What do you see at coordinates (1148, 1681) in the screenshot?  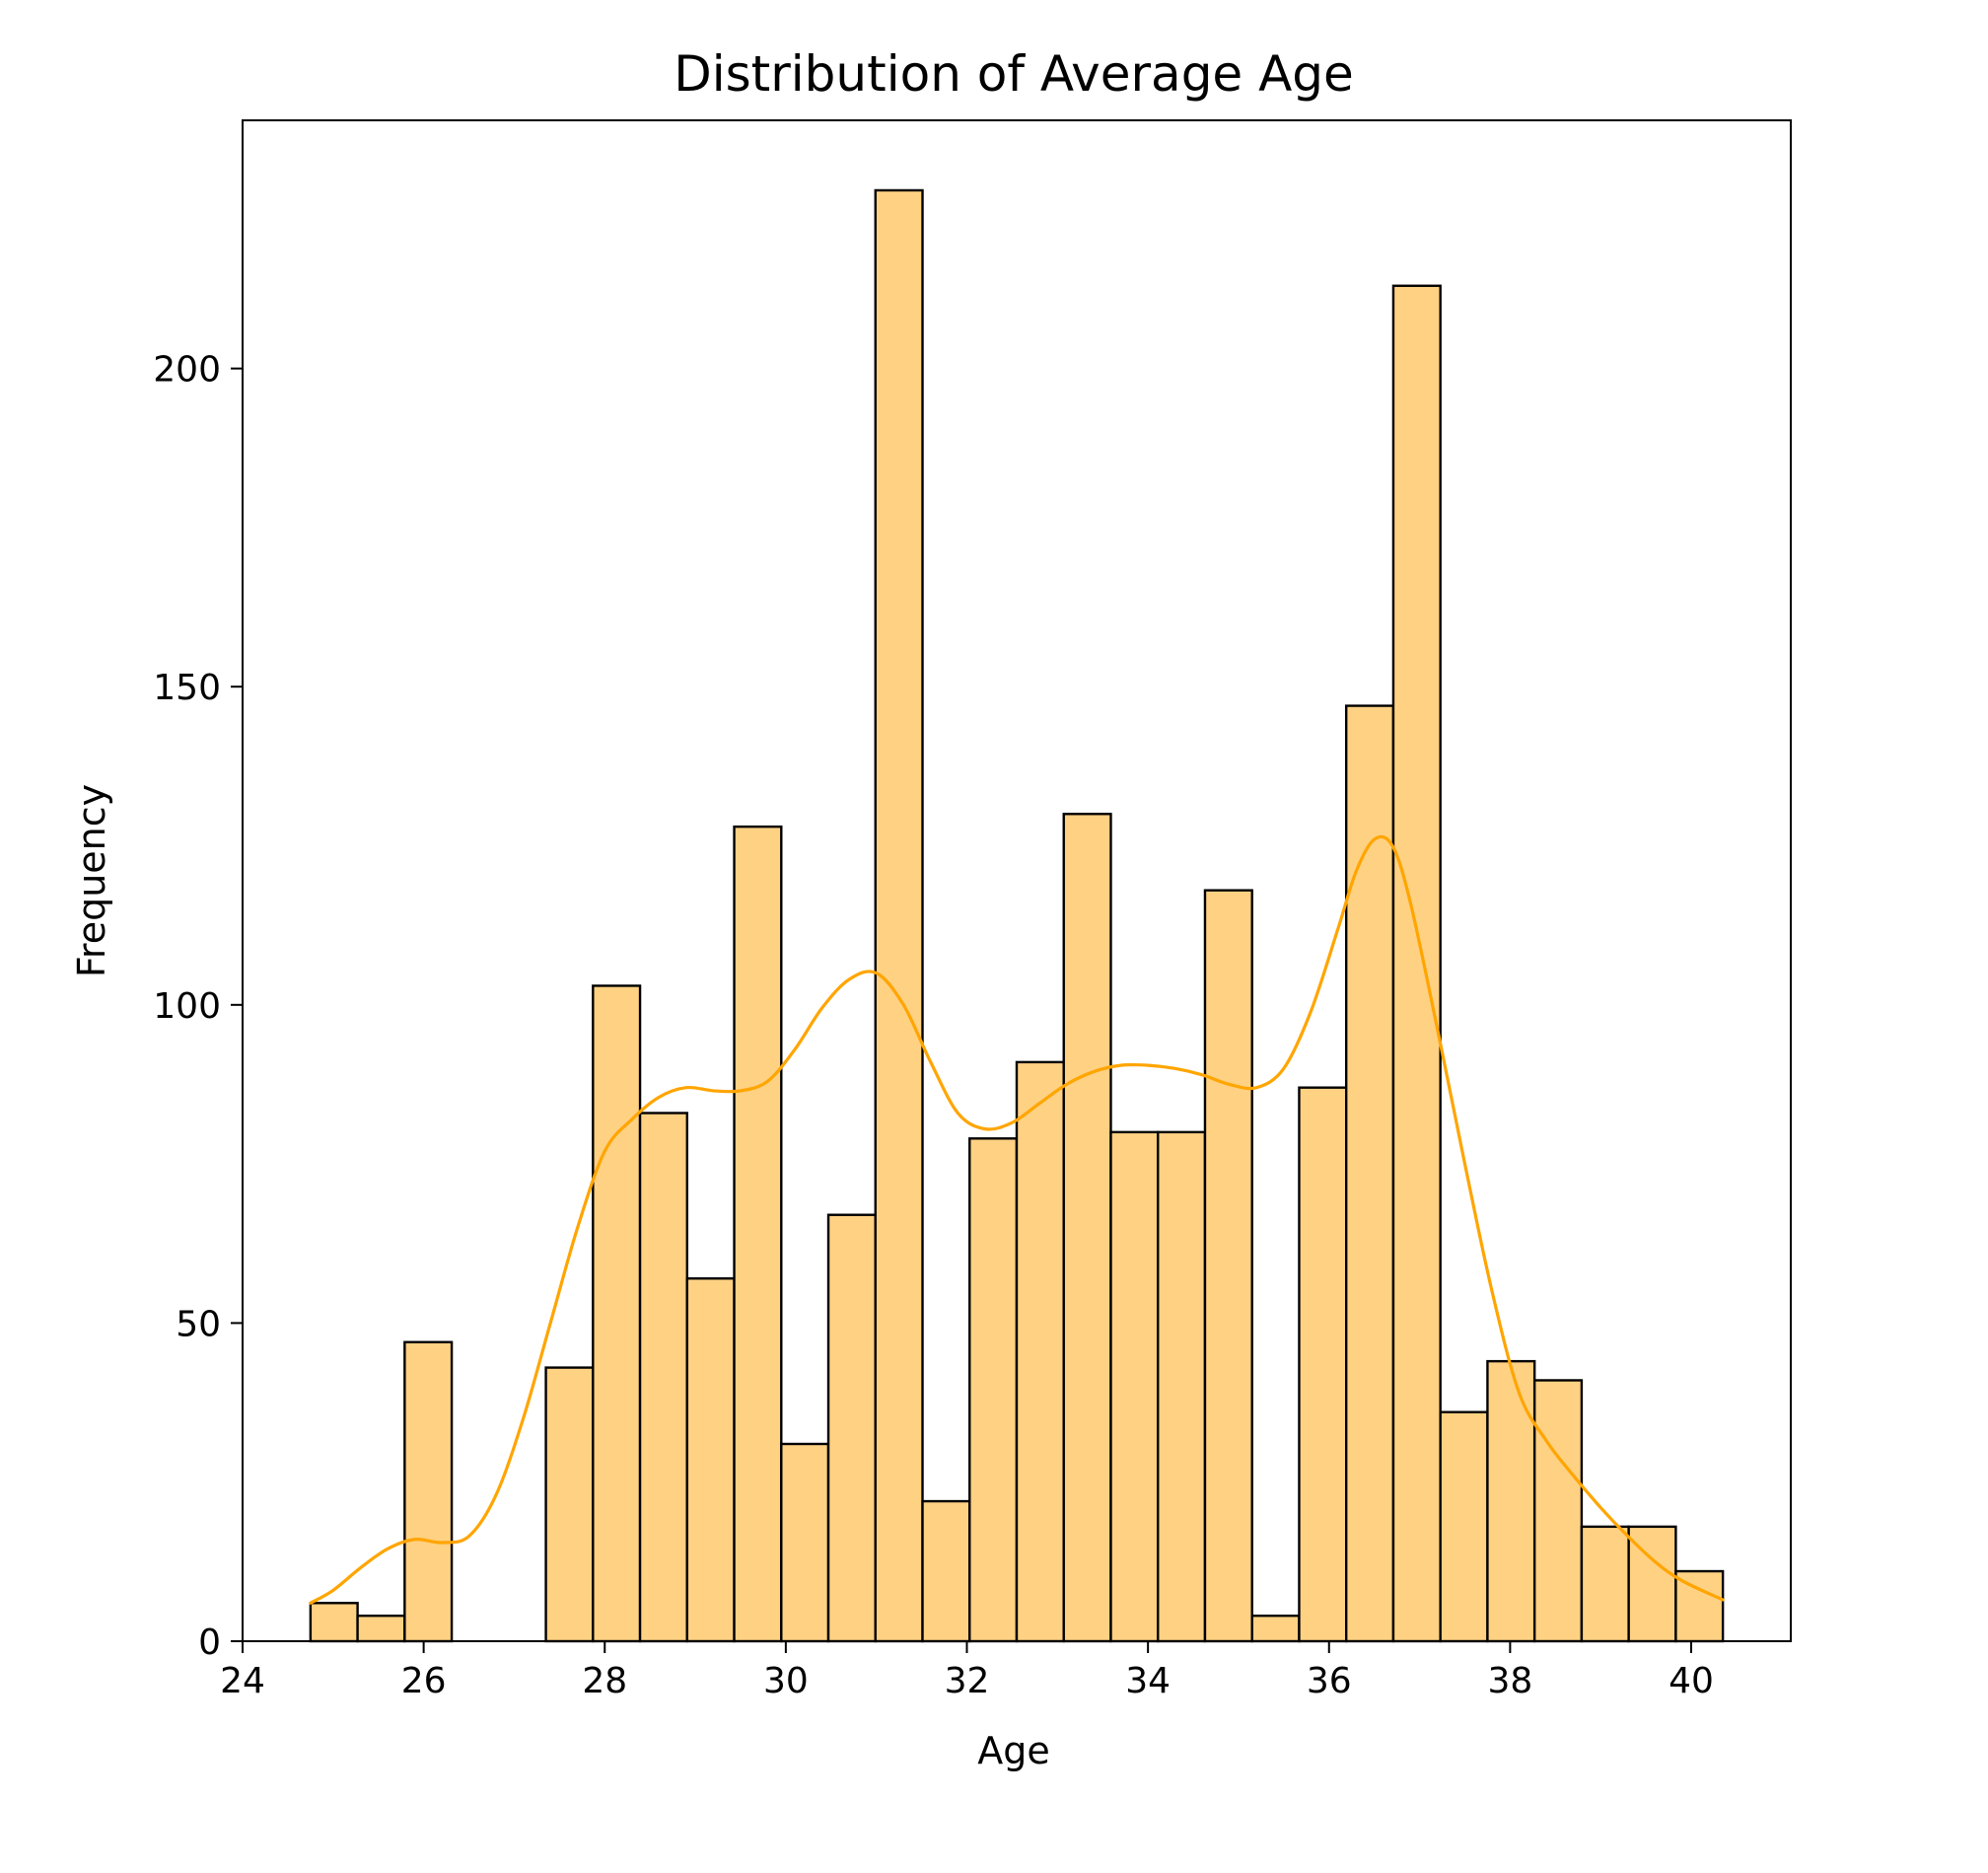 I see `x-tick-label: 34` at bounding box center [1148, 1681].